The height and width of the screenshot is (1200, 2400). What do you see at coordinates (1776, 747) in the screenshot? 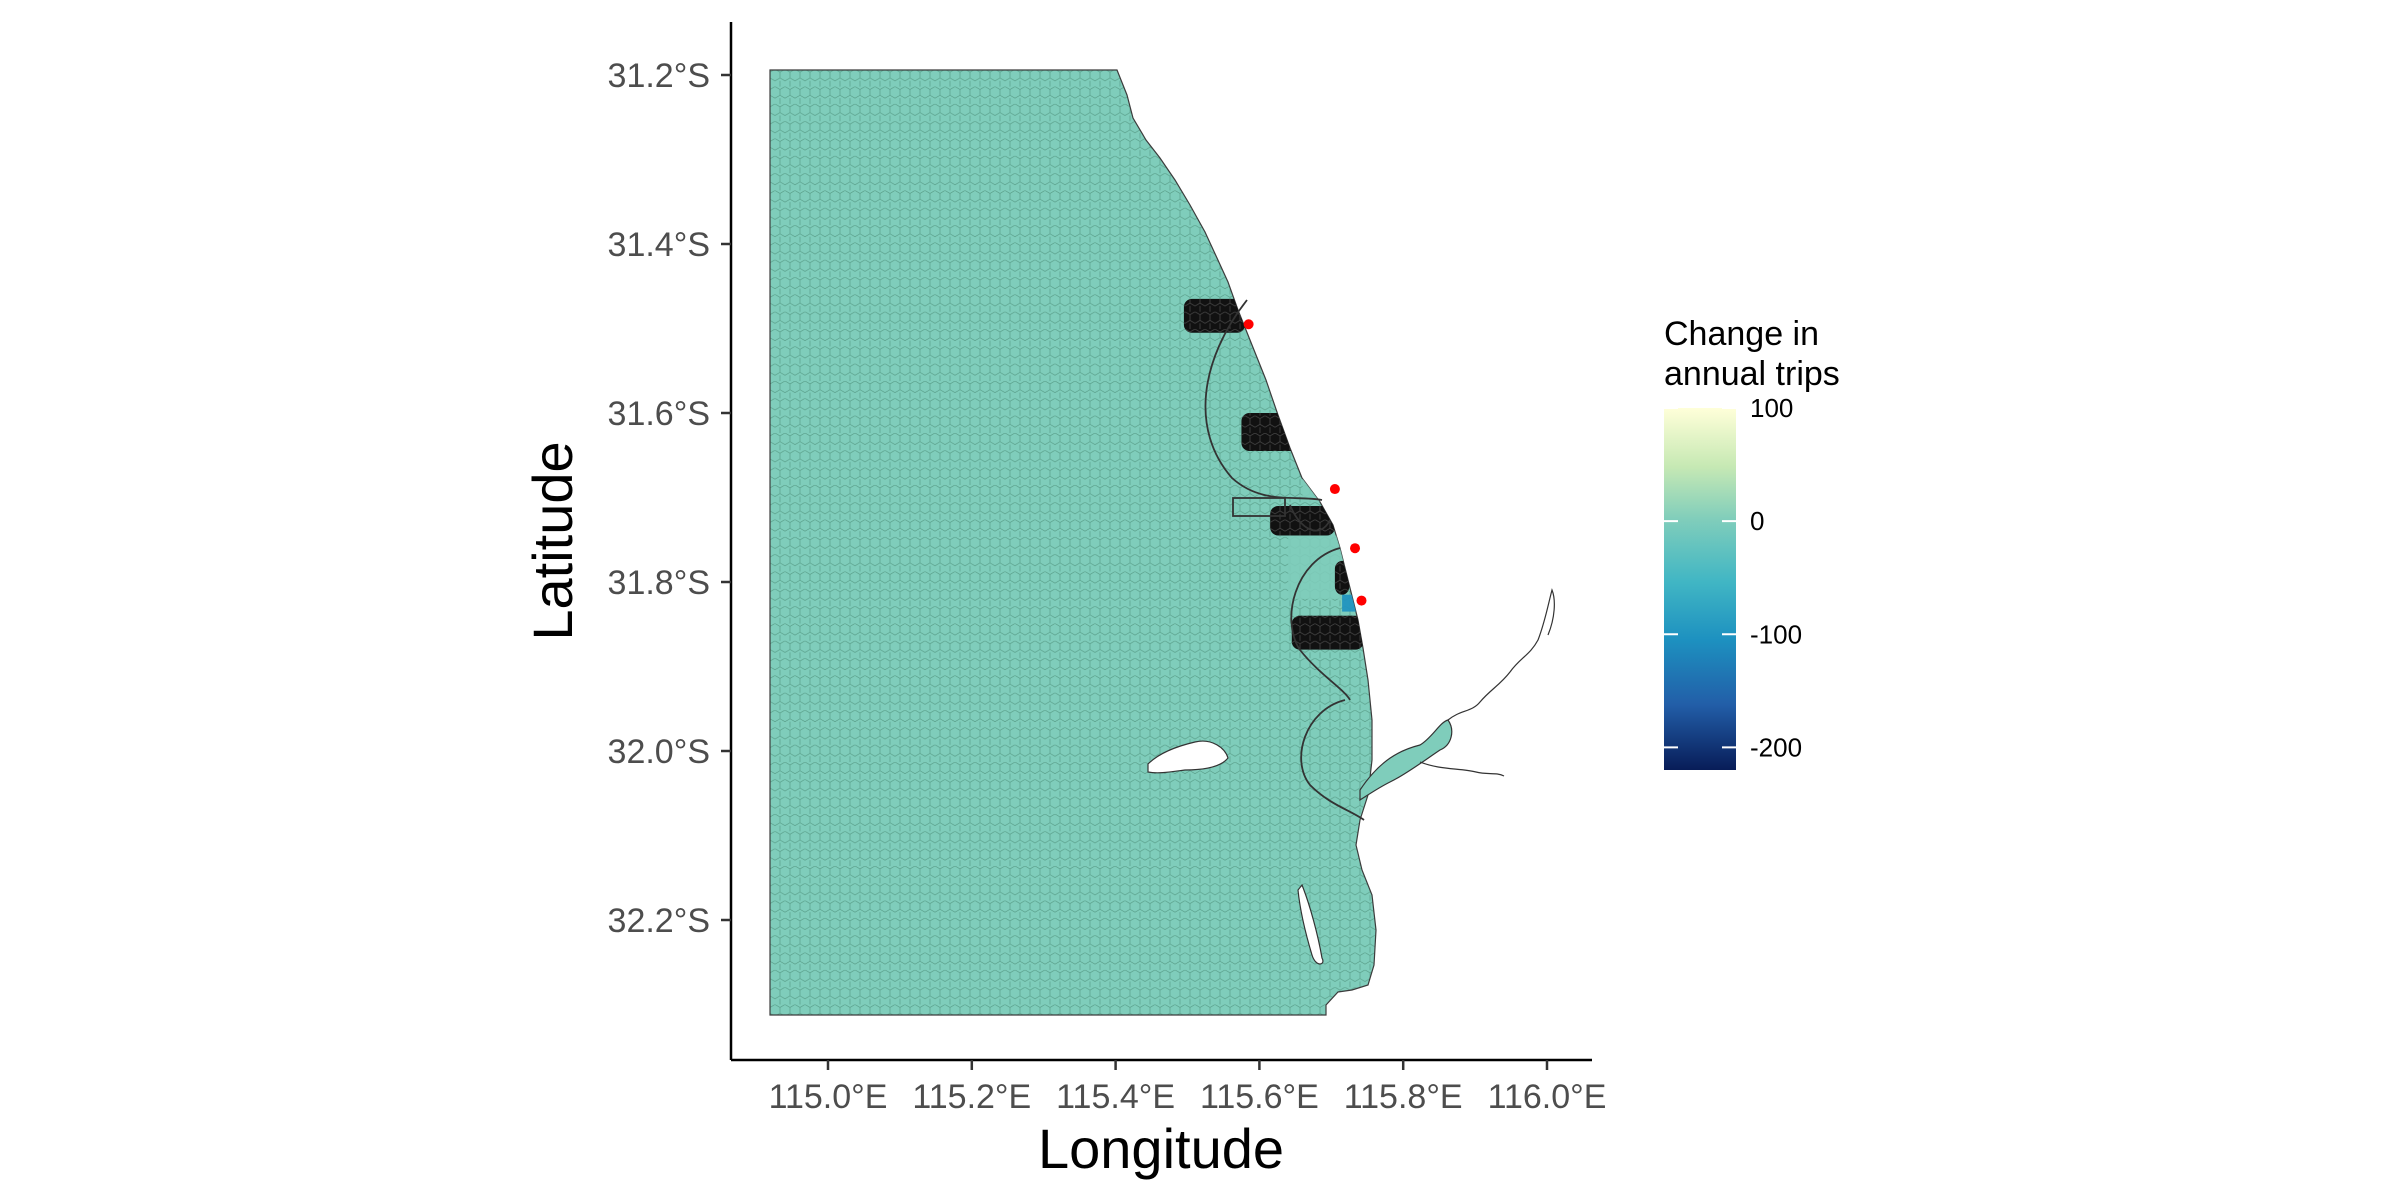
I see `legend-break-label: -200` at bounding box center [1776, 747].